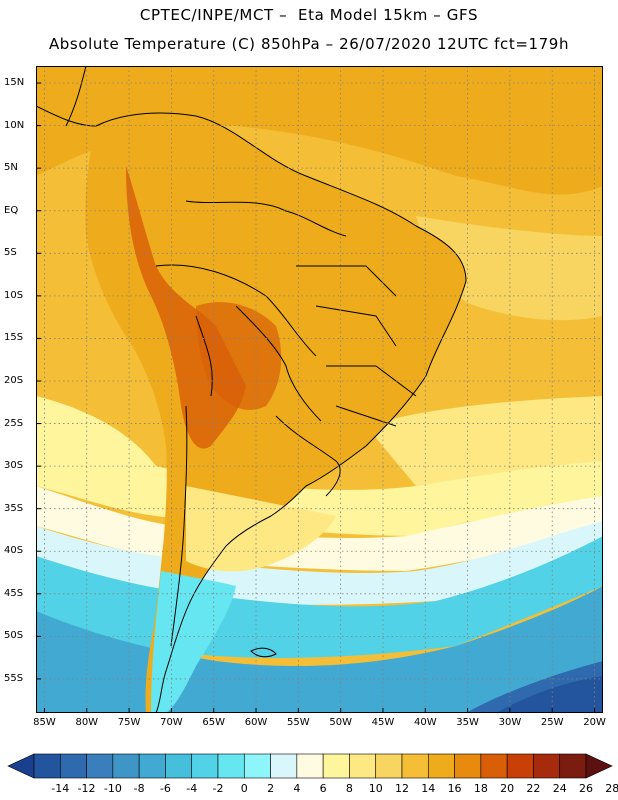 The width and height of the screenshot is (618, 800). Describe the element at coordinates (112, 788) in the screenshot. I see `colorbar-tick-label: -10` at that location.